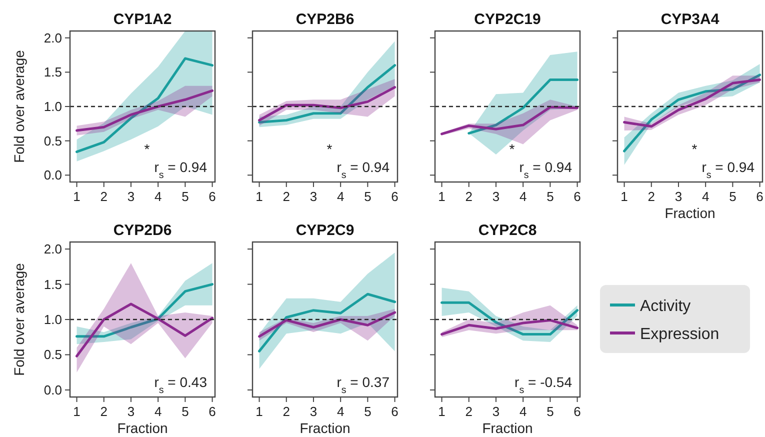 This screenshot has width=765, height=437. I want to click on chart-title: CYP1A2, so click(142, 19).